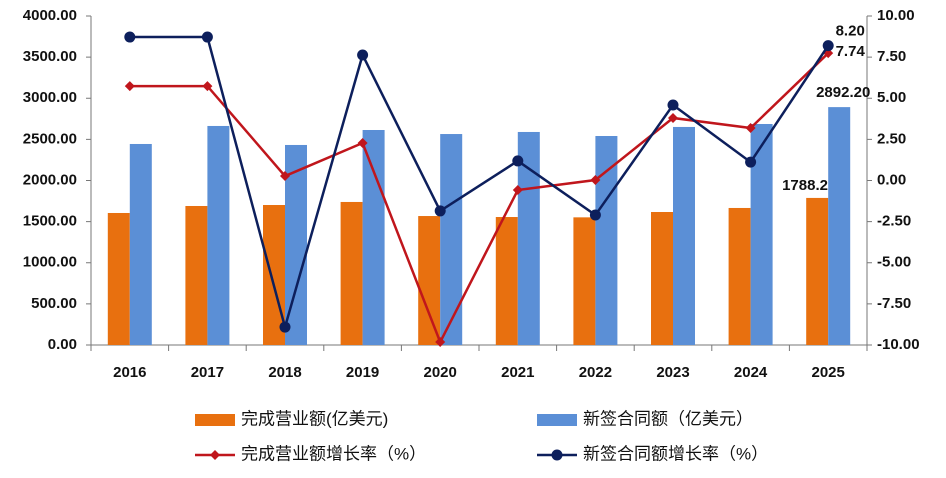 This screenshot has height=478, width=946. I want to click on y-tick-label: 1500.00, so click(50, 221).